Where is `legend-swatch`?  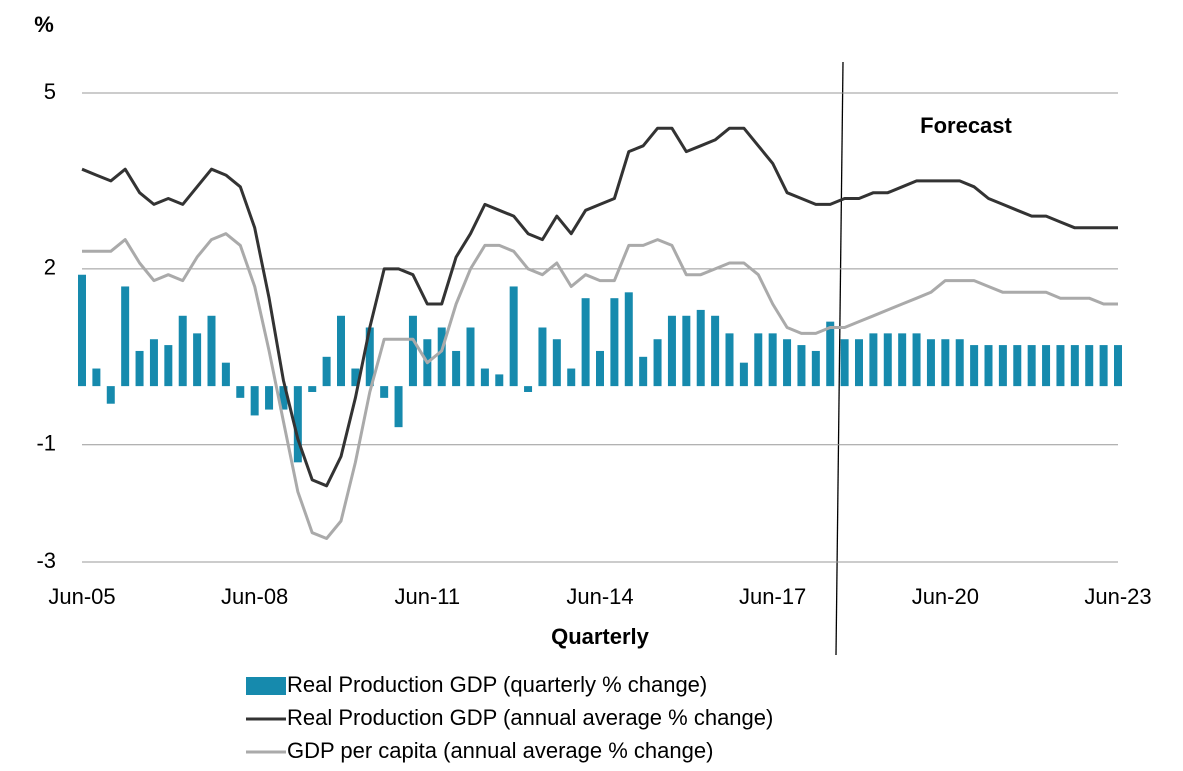 legend-swatch is located at coordinates (266, 686).